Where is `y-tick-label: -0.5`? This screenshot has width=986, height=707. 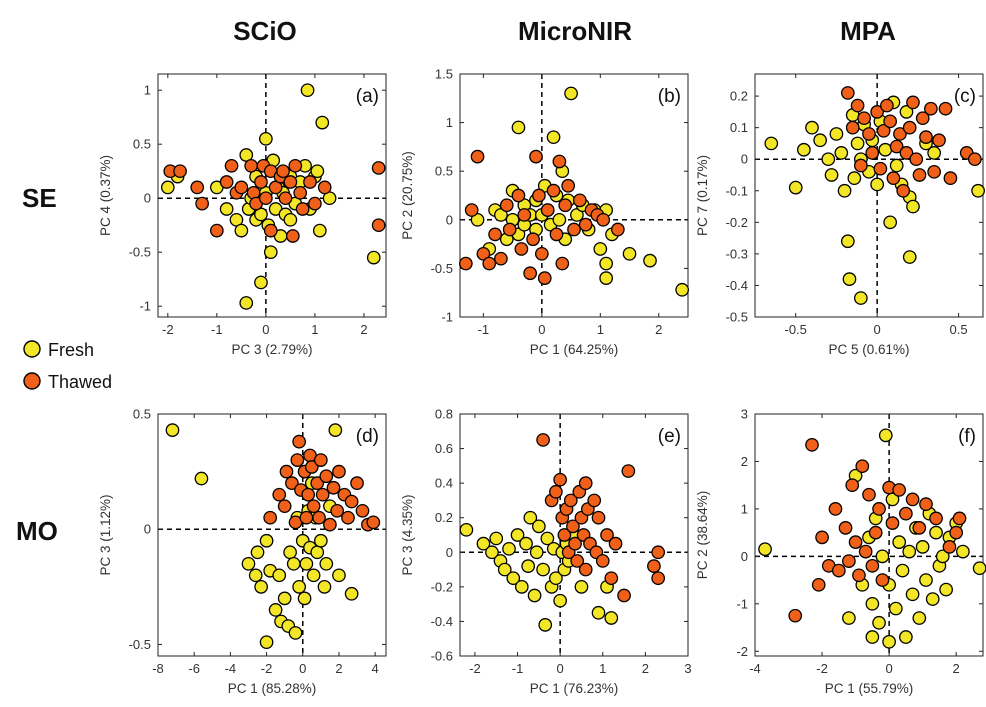
y-tick-label: -0.5 is located at coordinates (140, 252).